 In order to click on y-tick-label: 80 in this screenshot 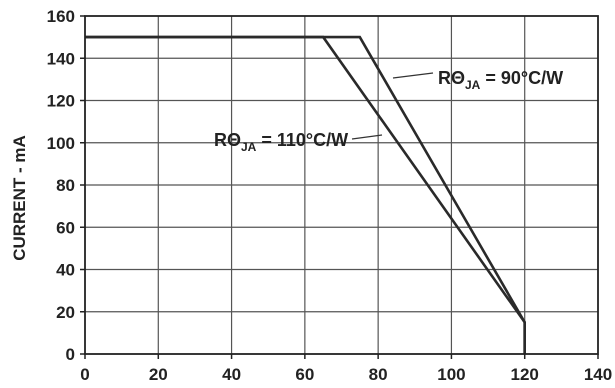, I will do `click(65, 185)`.